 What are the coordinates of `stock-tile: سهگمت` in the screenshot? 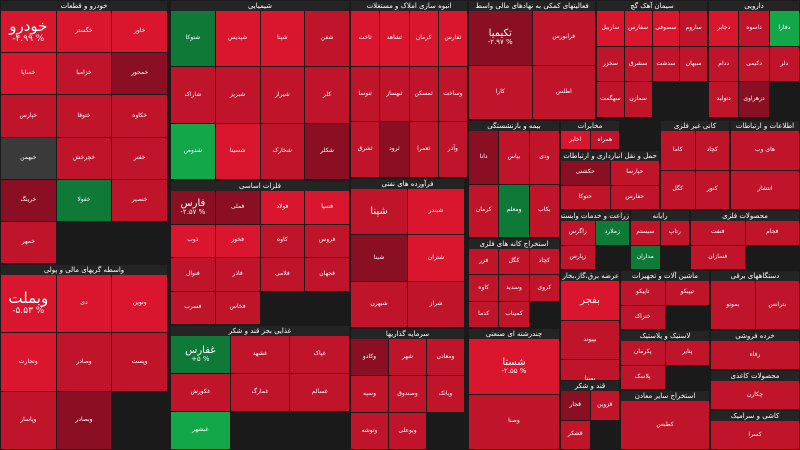 It's located at (610, 99).